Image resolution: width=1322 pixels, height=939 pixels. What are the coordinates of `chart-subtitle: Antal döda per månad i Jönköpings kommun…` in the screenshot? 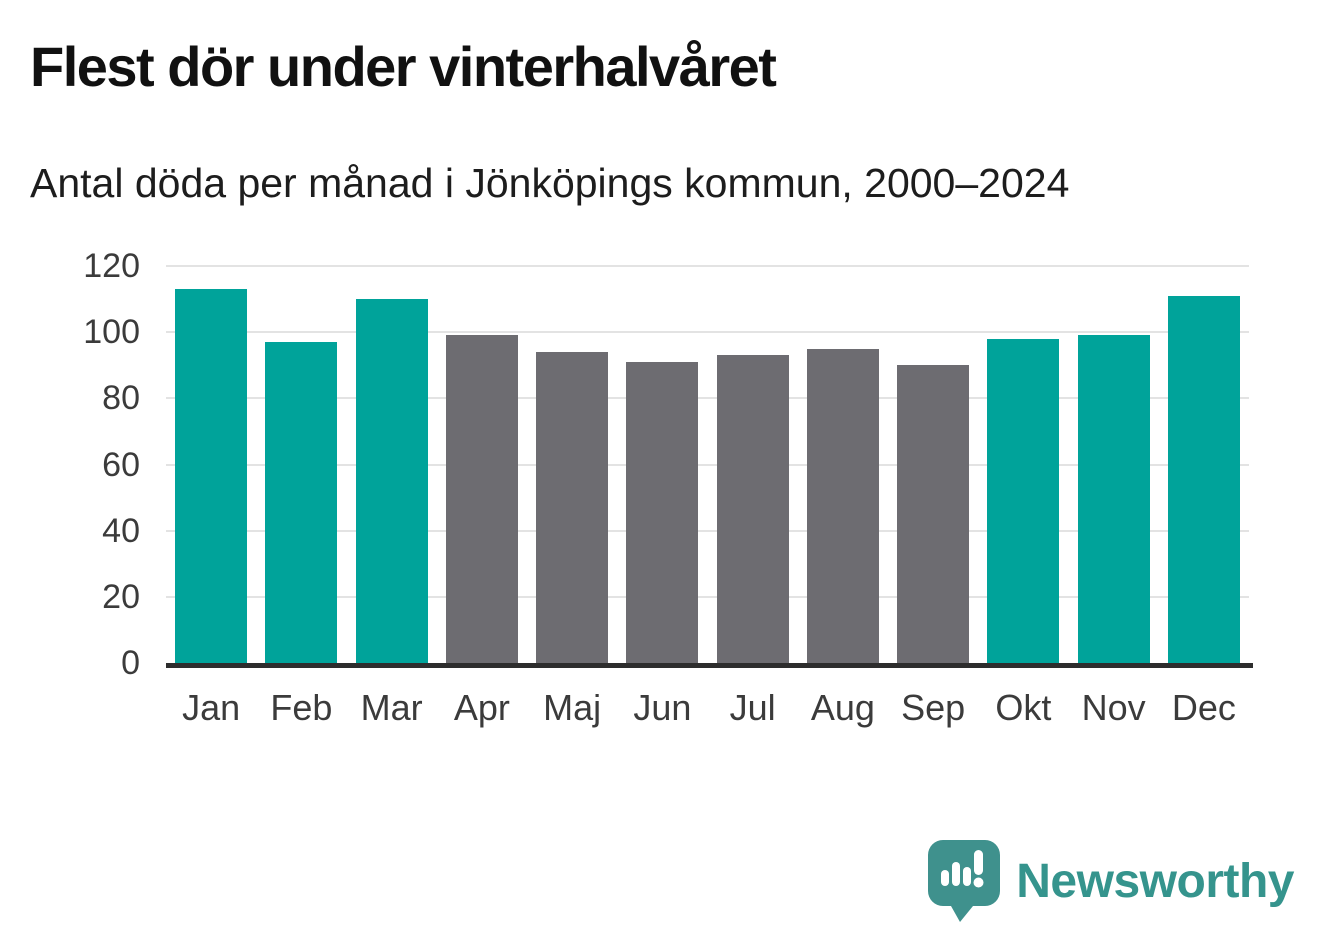 It's located at (550, 183).